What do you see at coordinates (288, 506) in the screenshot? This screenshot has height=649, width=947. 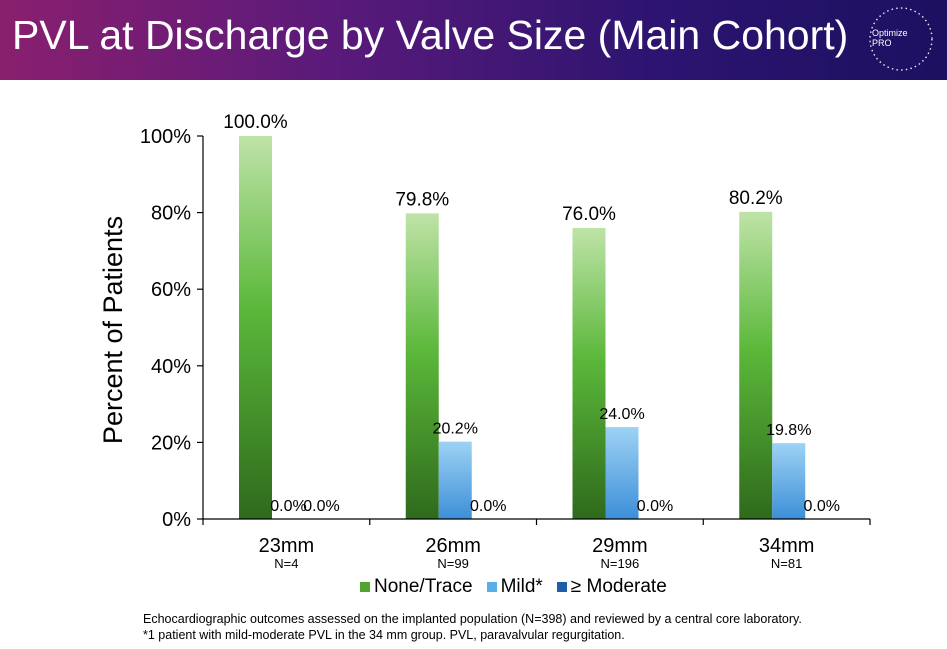 I see `data-label-mild-23mm: 0.0%` at bounding box center [288, 506].